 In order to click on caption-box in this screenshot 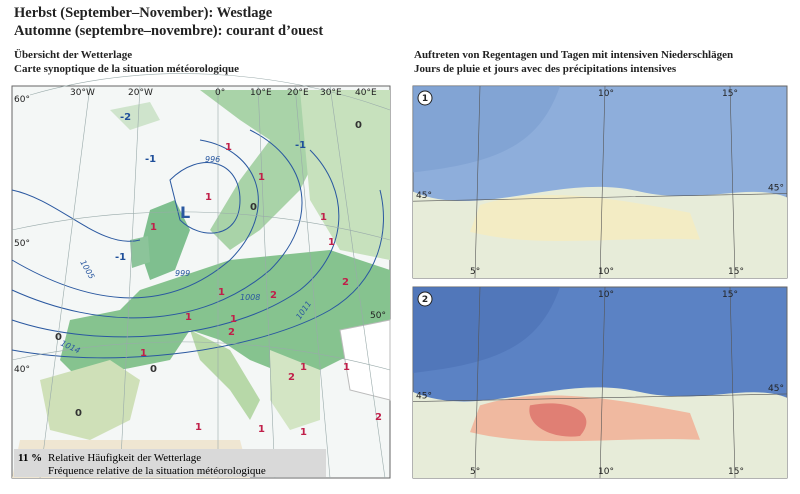, I will do `click(170, 463)`.